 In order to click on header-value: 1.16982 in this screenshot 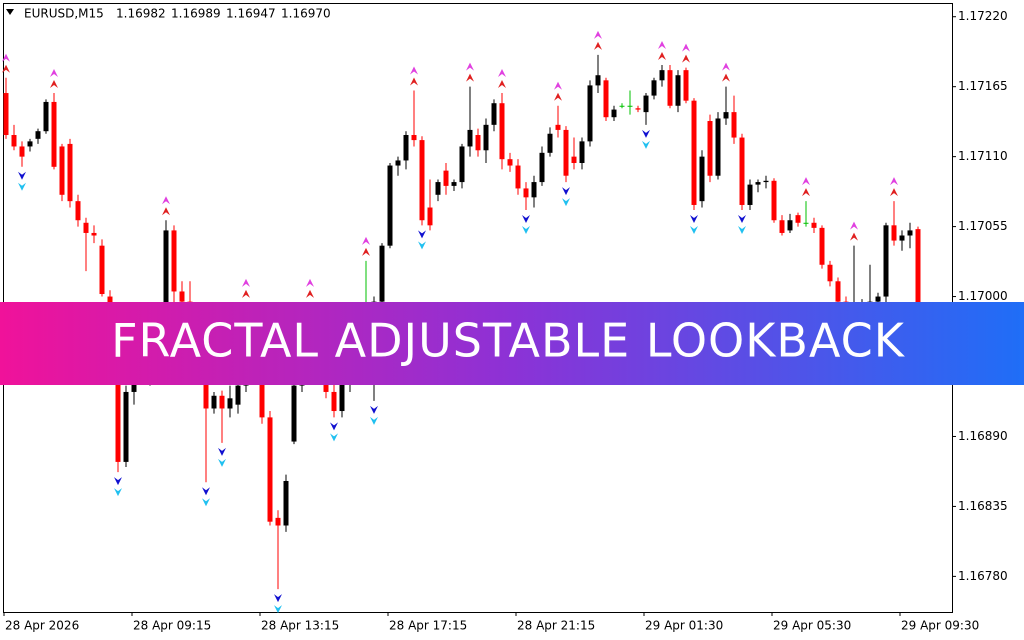, I will do `click(141, 14)`.